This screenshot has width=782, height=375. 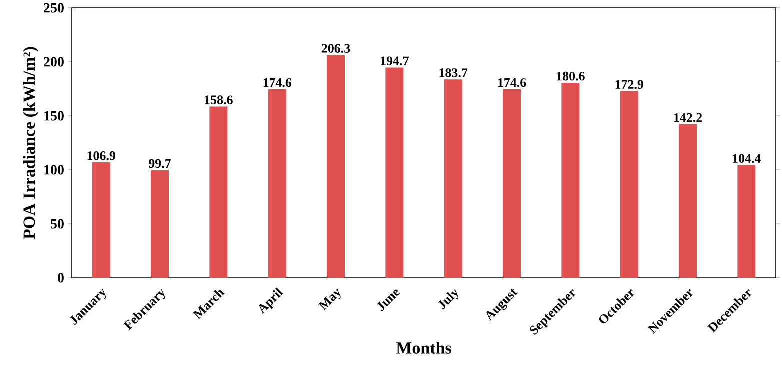 I want to click on y-tick-label: 200, so click(x=54, y=62).